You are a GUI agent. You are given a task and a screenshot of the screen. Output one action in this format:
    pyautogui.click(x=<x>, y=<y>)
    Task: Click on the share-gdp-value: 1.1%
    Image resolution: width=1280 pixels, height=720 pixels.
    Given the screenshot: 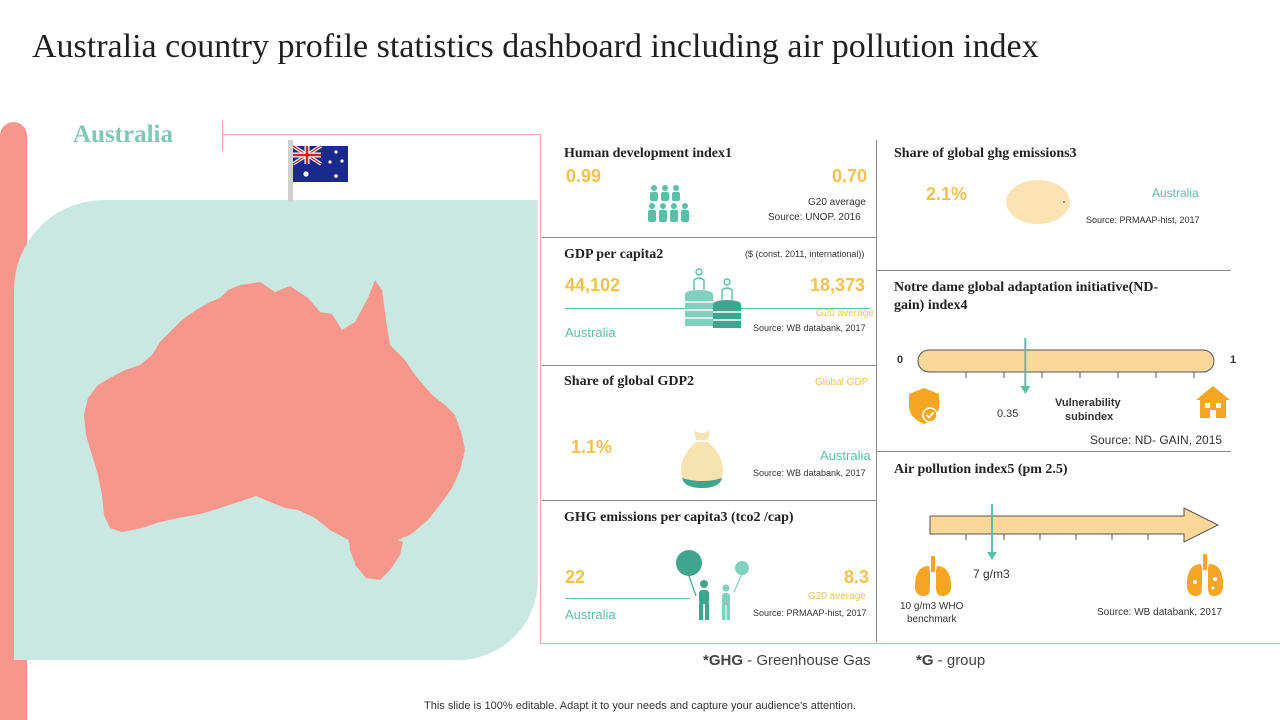 What is the action you would take?
    pyautogui.click(x=592, y=447)
    